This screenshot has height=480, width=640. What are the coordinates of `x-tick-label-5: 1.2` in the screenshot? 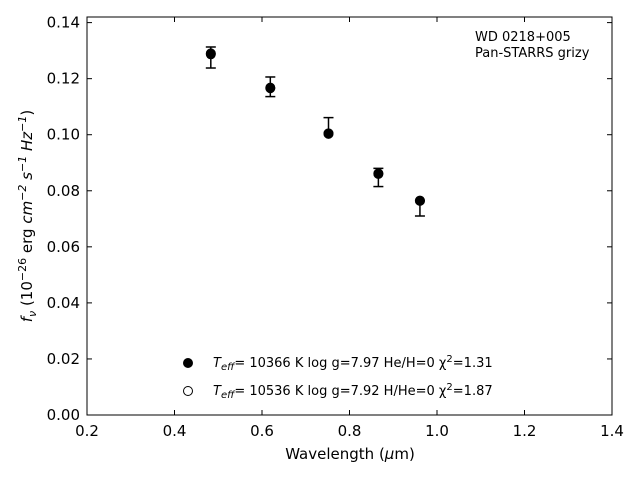 It's located at (525, 431).